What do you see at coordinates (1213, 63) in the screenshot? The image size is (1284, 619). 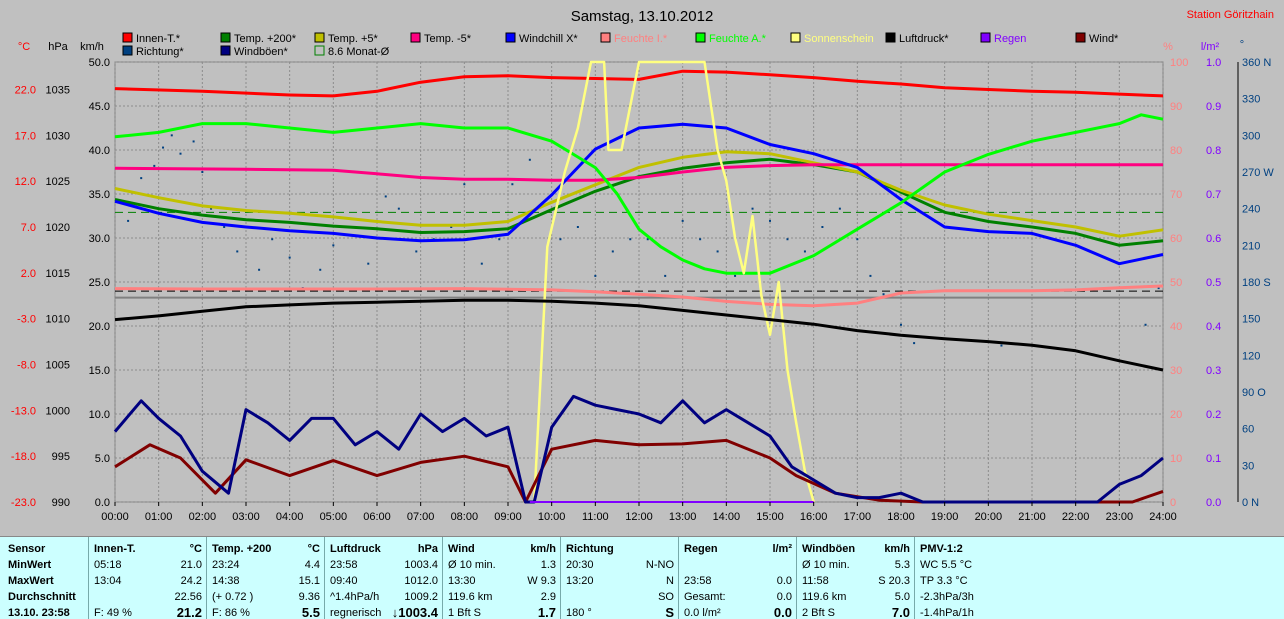 I see `rain-tick-label: 1.0` at bounding box center [1213, 63].